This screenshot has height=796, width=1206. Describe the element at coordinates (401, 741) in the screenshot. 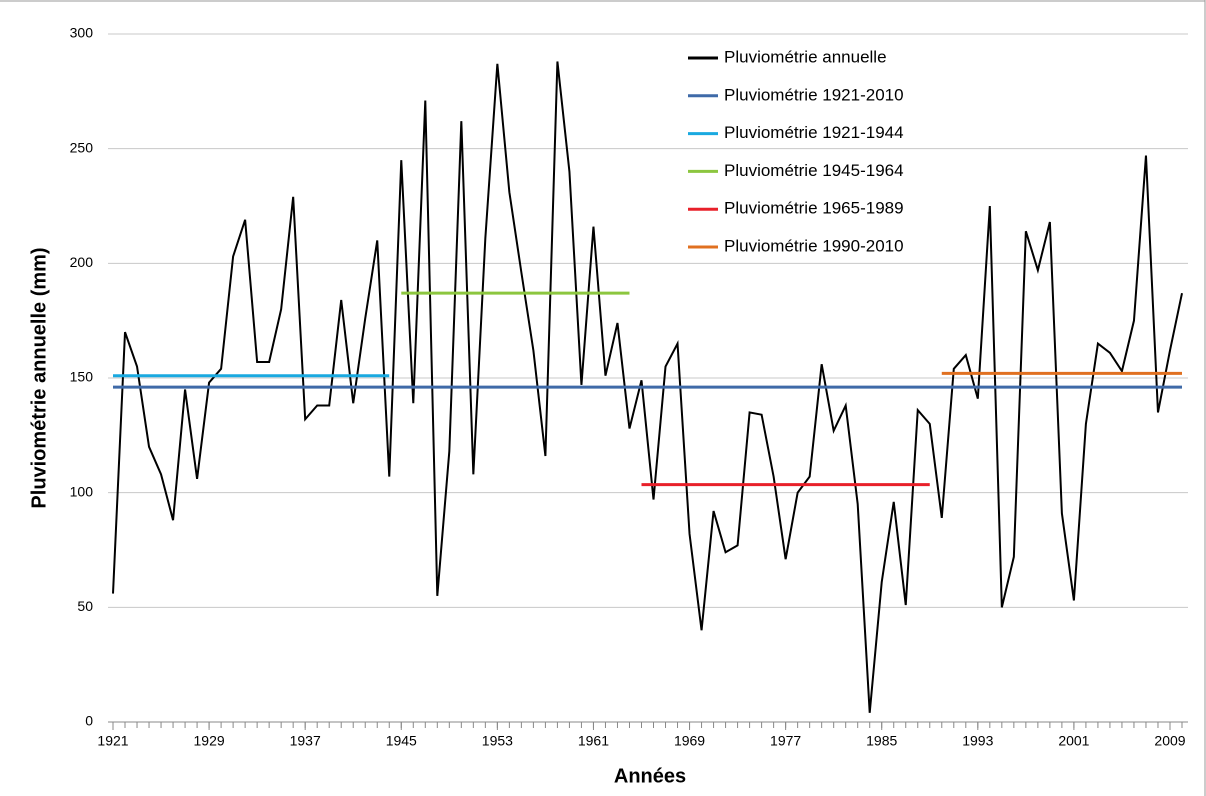

I see `x-tick-label: 1945` at that location.